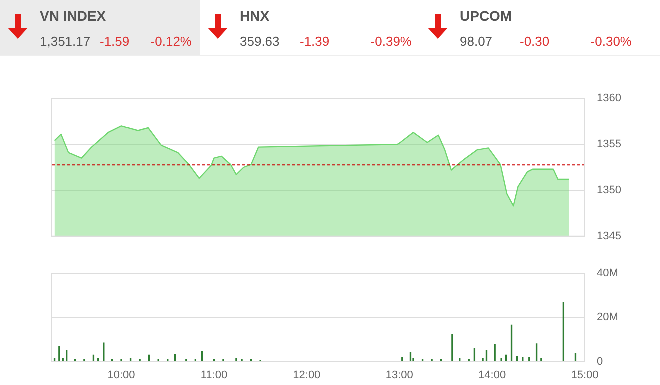 The height and width of the screenshot is (385, 660). What do you see at coordinates (260, 41) in the screenshot?
I see `text: 359.63` at bounding box center [260, 41].